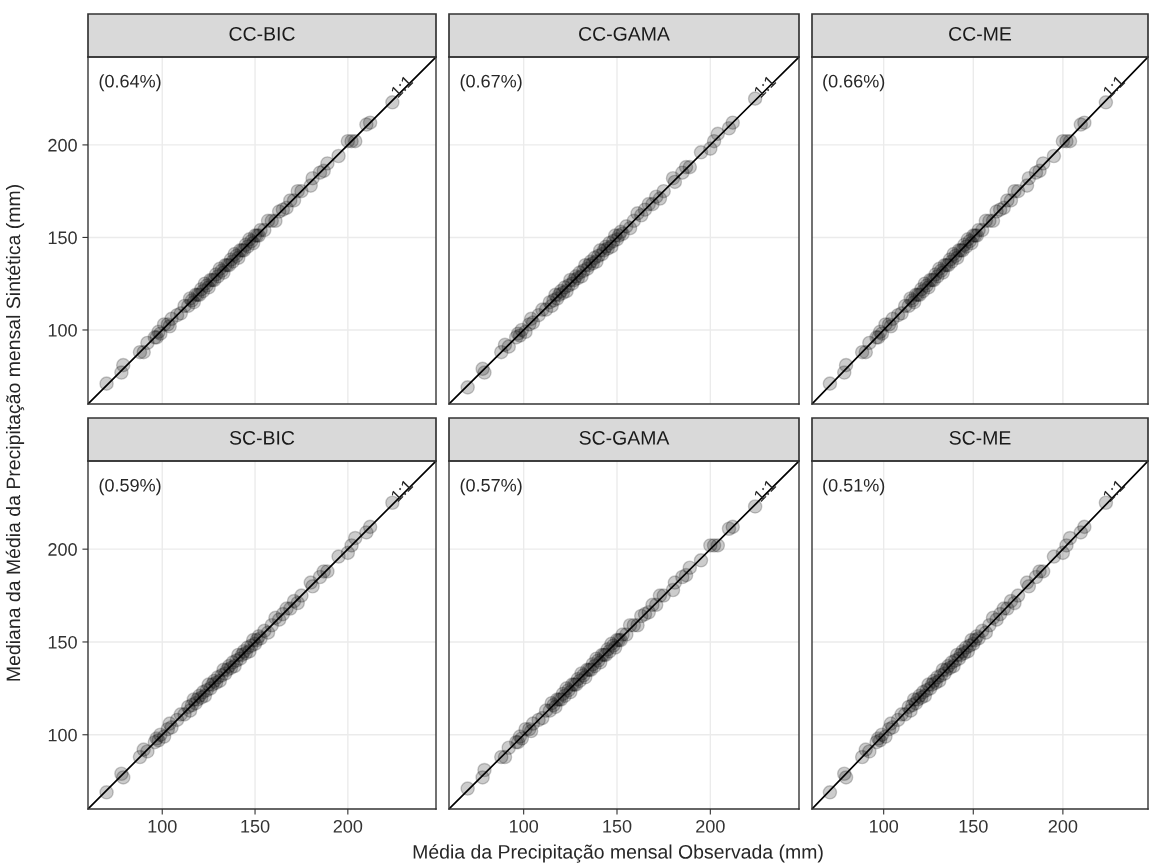 Image resolution: width=1150 pixels, height=867 pixels. Describe the element at coordinates (618, 853) in the screenshot. I see `x-axis-title: Média da Precipitação mensal Observada (mm)` at that location.